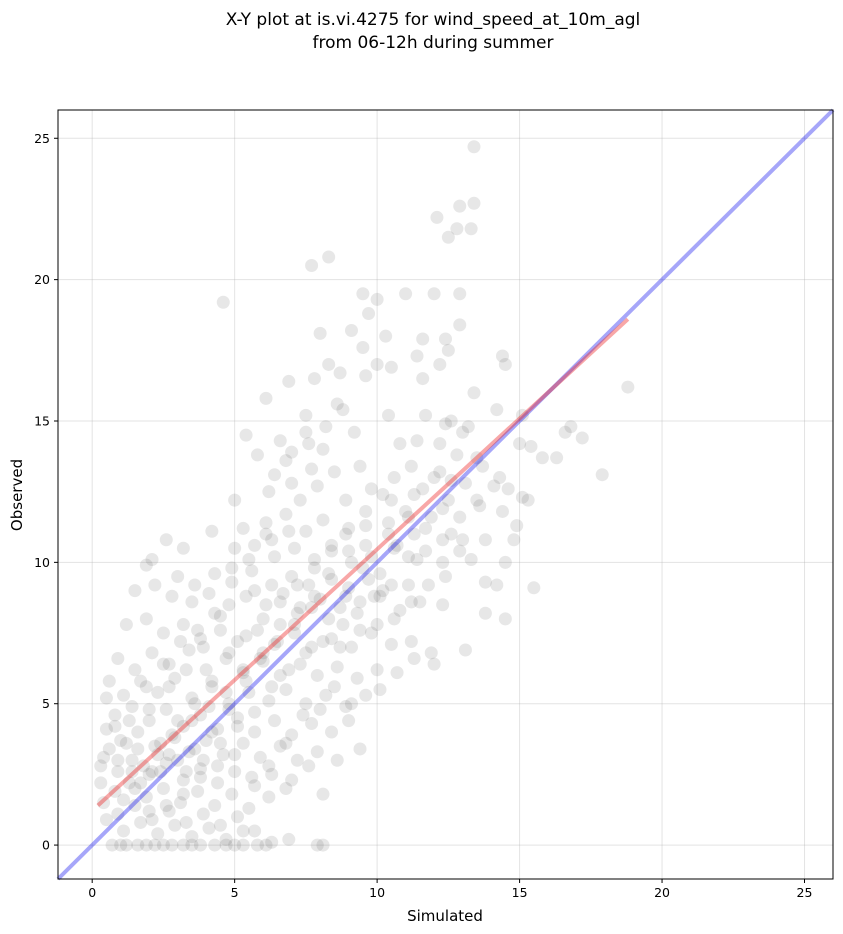  Describe the element at coordinates (92, 892) in the screenshot. I see `x-tick-label: 0` at that location.